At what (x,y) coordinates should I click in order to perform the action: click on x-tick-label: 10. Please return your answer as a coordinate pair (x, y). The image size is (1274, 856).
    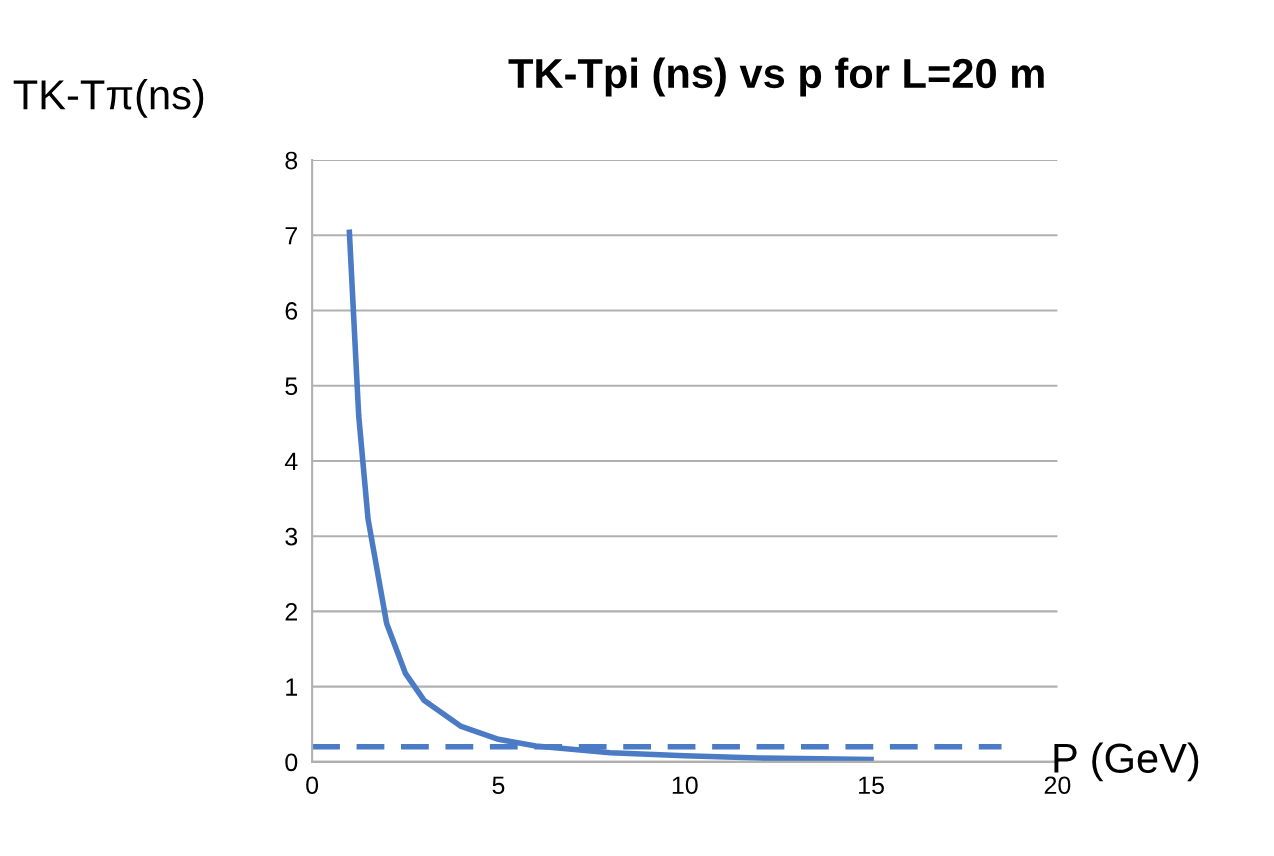
    Looking at the image, I should click on (685, 785).